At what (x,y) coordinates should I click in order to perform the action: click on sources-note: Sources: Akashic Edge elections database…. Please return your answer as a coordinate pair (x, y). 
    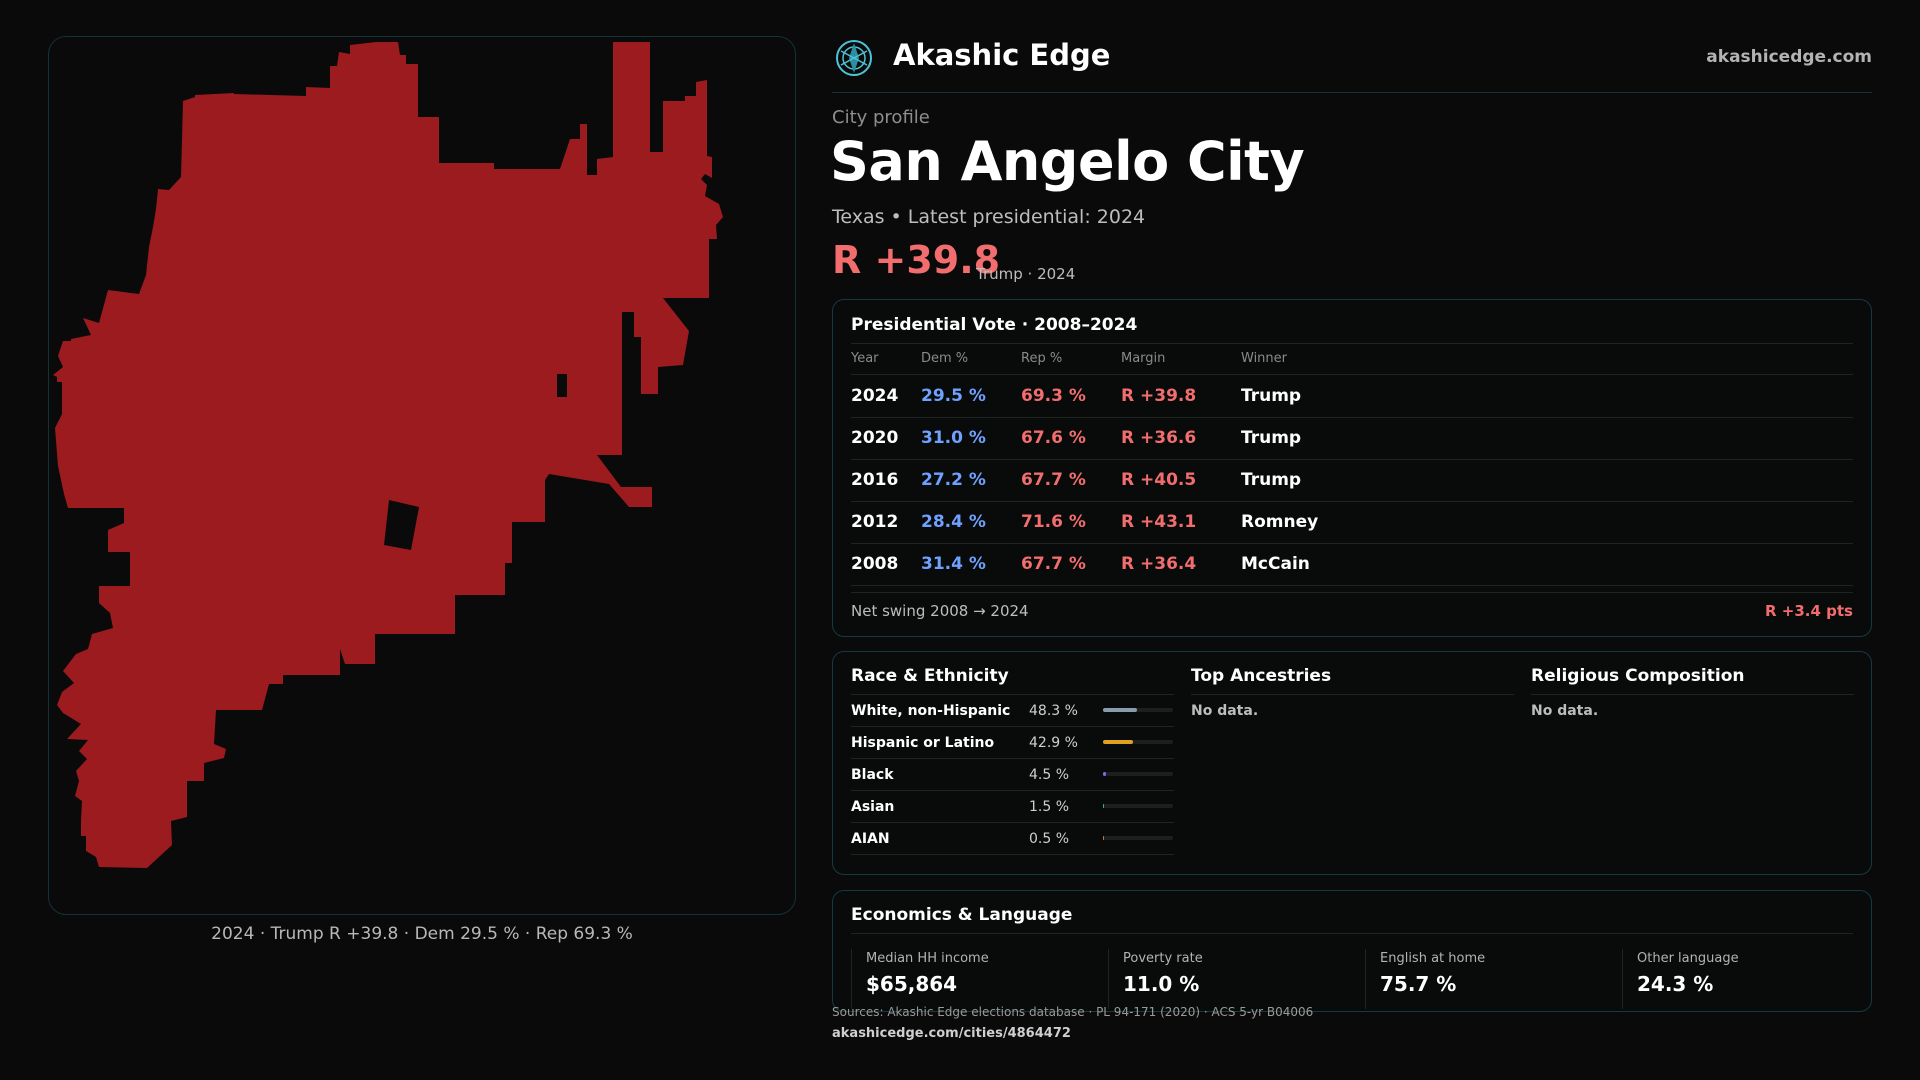
    Looking at the image, I should click on (1073, 1012).